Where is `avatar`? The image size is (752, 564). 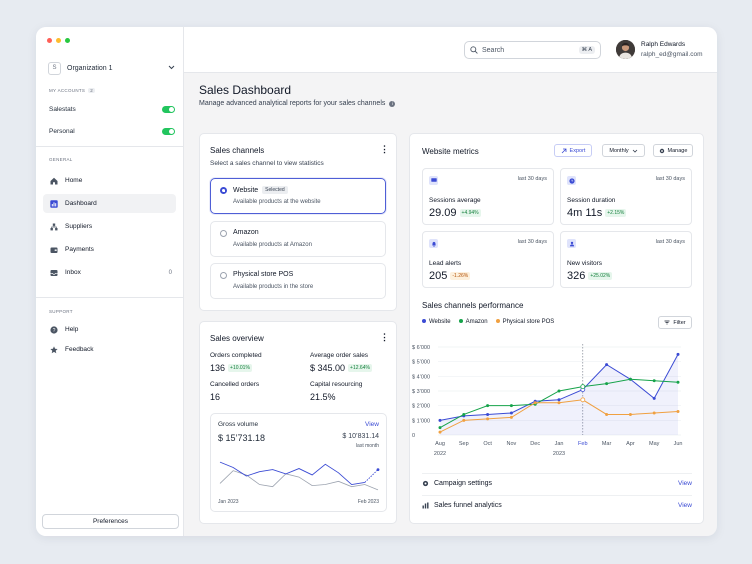 avatar is located at coordinates (625, 49).